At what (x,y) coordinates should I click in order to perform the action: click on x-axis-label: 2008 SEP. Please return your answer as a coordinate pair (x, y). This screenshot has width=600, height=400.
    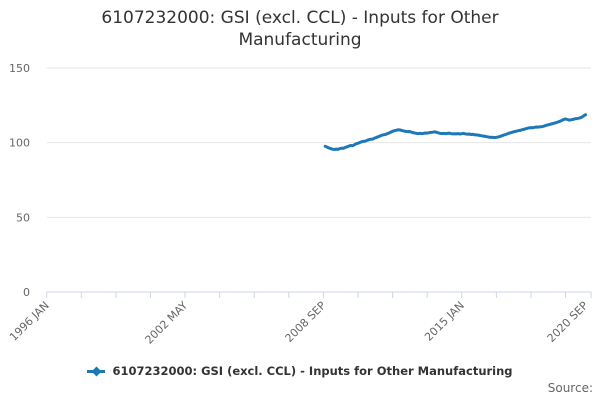
    Looking at the image, I should click on (306, 322).